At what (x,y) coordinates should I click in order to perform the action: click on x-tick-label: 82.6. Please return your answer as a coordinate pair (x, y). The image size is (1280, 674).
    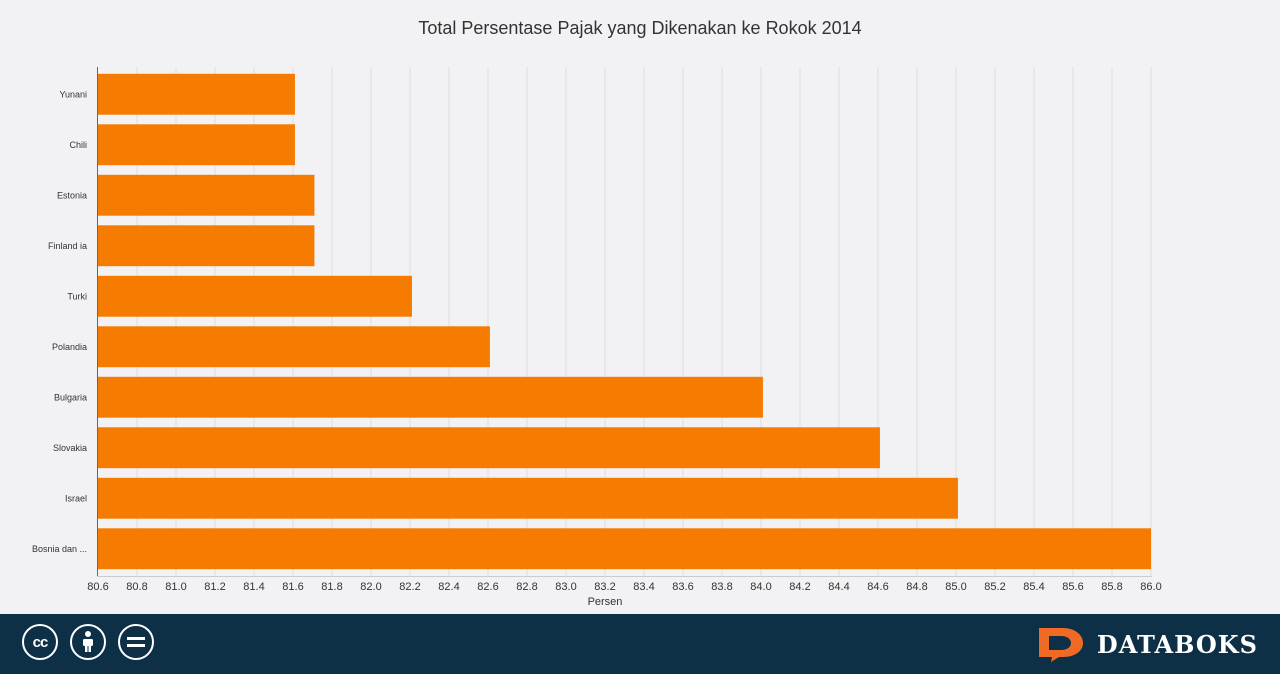
    Looking at the image, I should click on (487, 587).